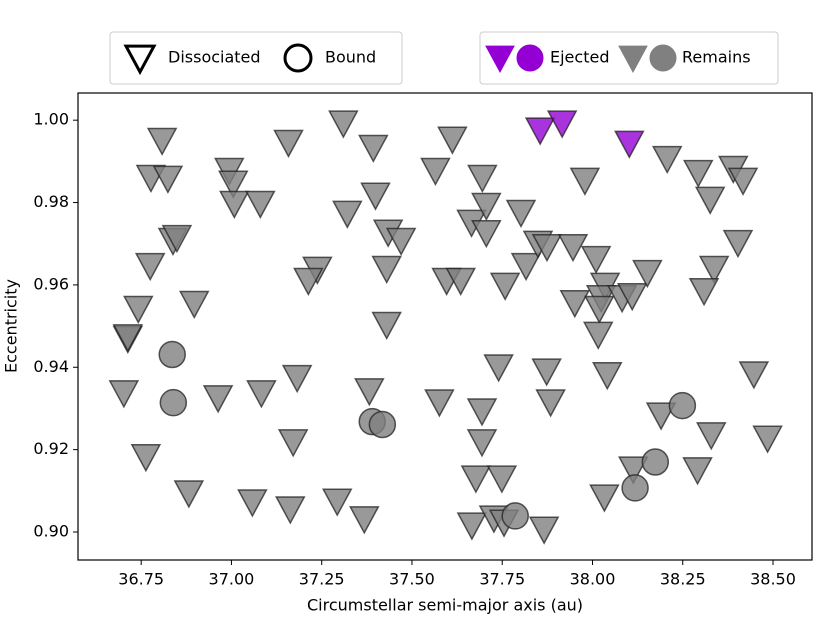  What do you see at coordinates (412, 579) in the screenshot?
I see `x-tick-label: 37.50` at bounding box center [412, 579].